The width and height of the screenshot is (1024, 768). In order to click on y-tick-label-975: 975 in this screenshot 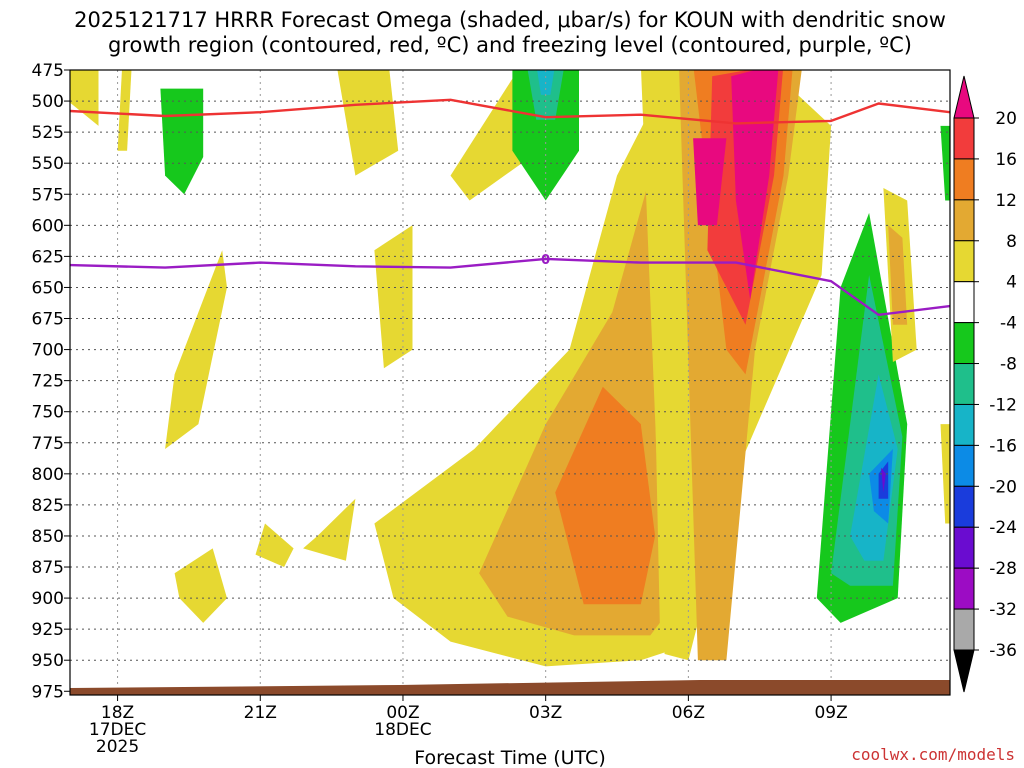, I will do `click(48, 692)`.